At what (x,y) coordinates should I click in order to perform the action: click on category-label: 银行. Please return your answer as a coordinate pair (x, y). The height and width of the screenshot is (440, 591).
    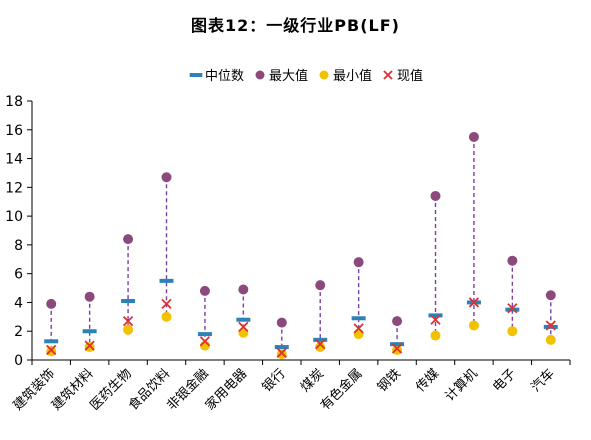
    Looking at the image, I should click on (274, 380).